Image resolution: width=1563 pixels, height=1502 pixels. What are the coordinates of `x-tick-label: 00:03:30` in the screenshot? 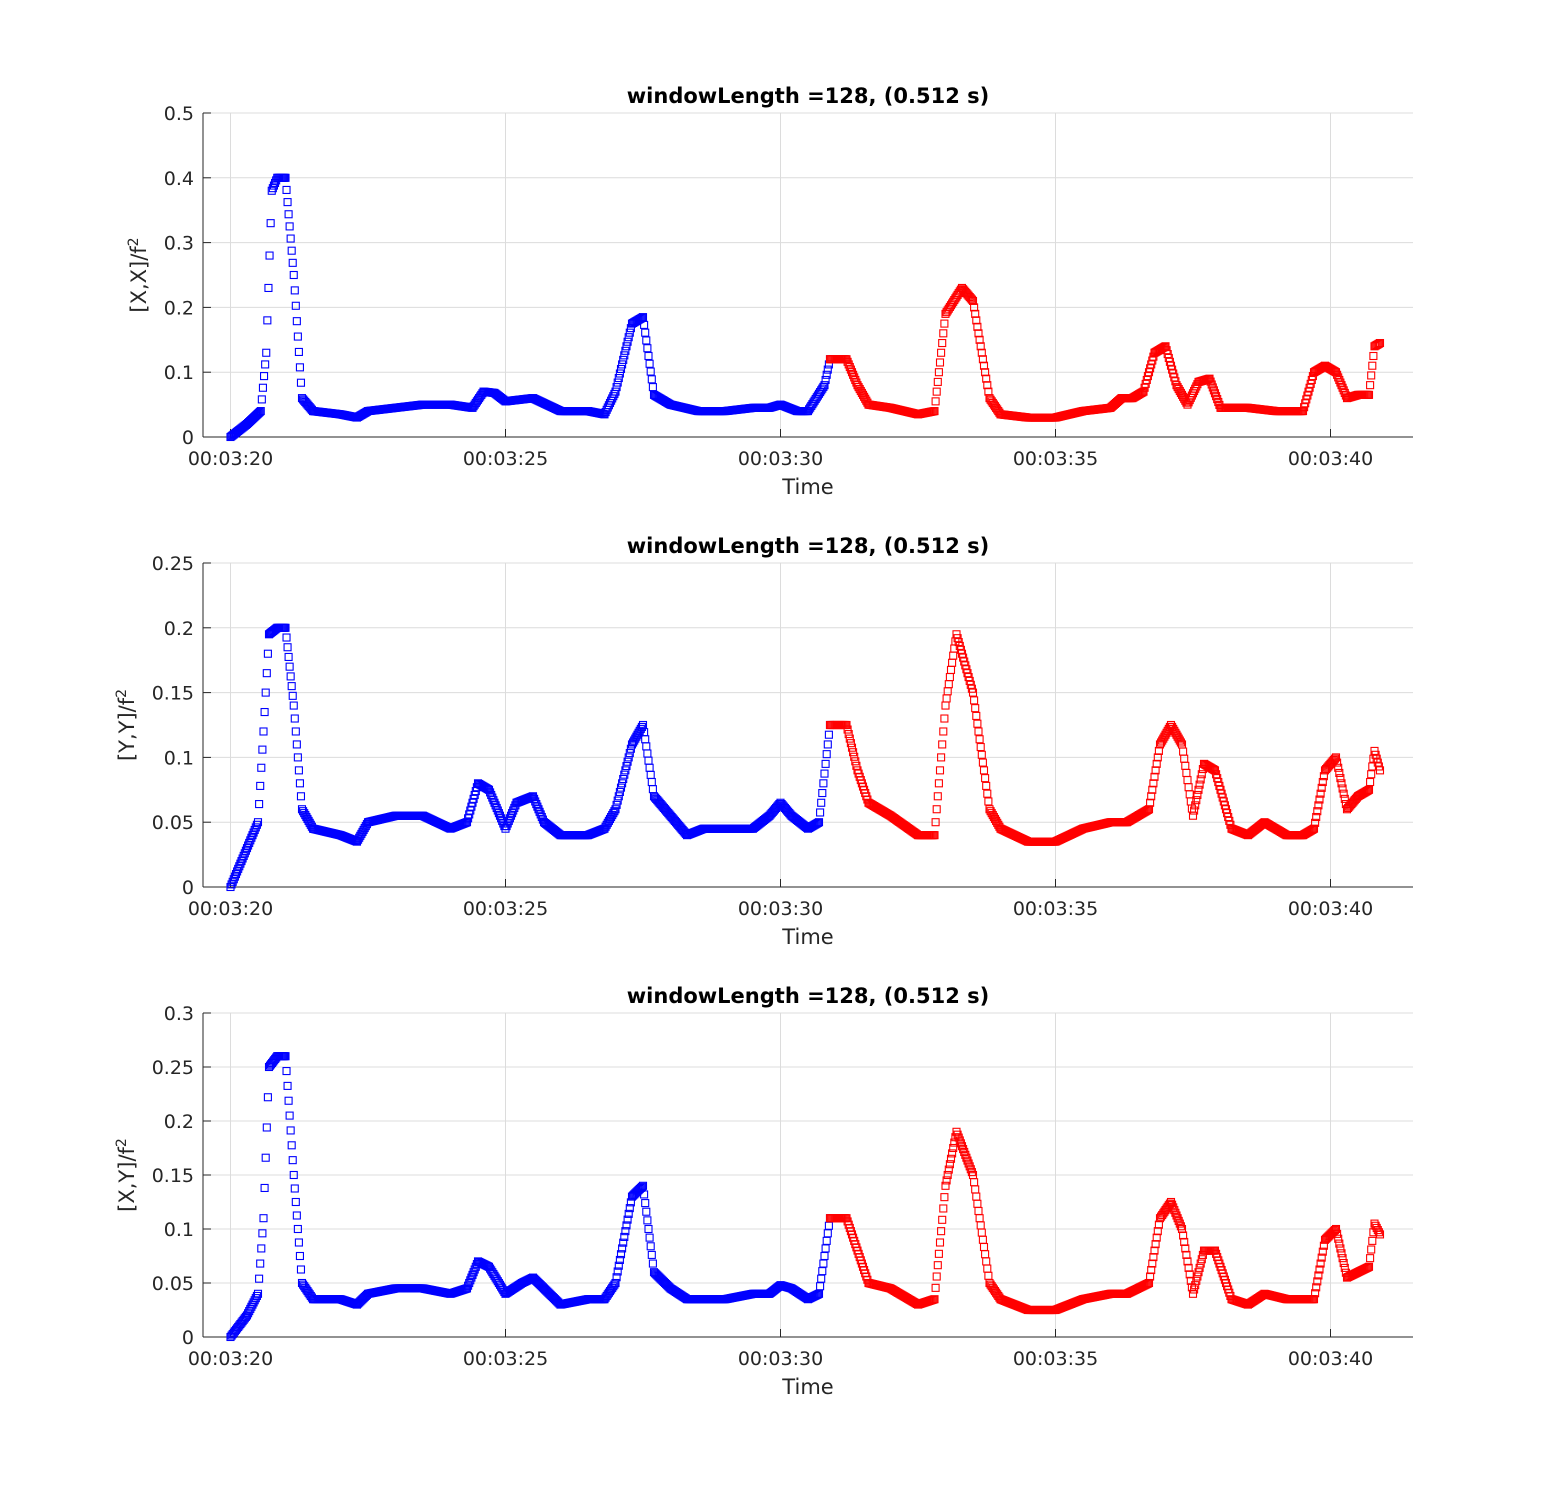 It's located at (780, 909).